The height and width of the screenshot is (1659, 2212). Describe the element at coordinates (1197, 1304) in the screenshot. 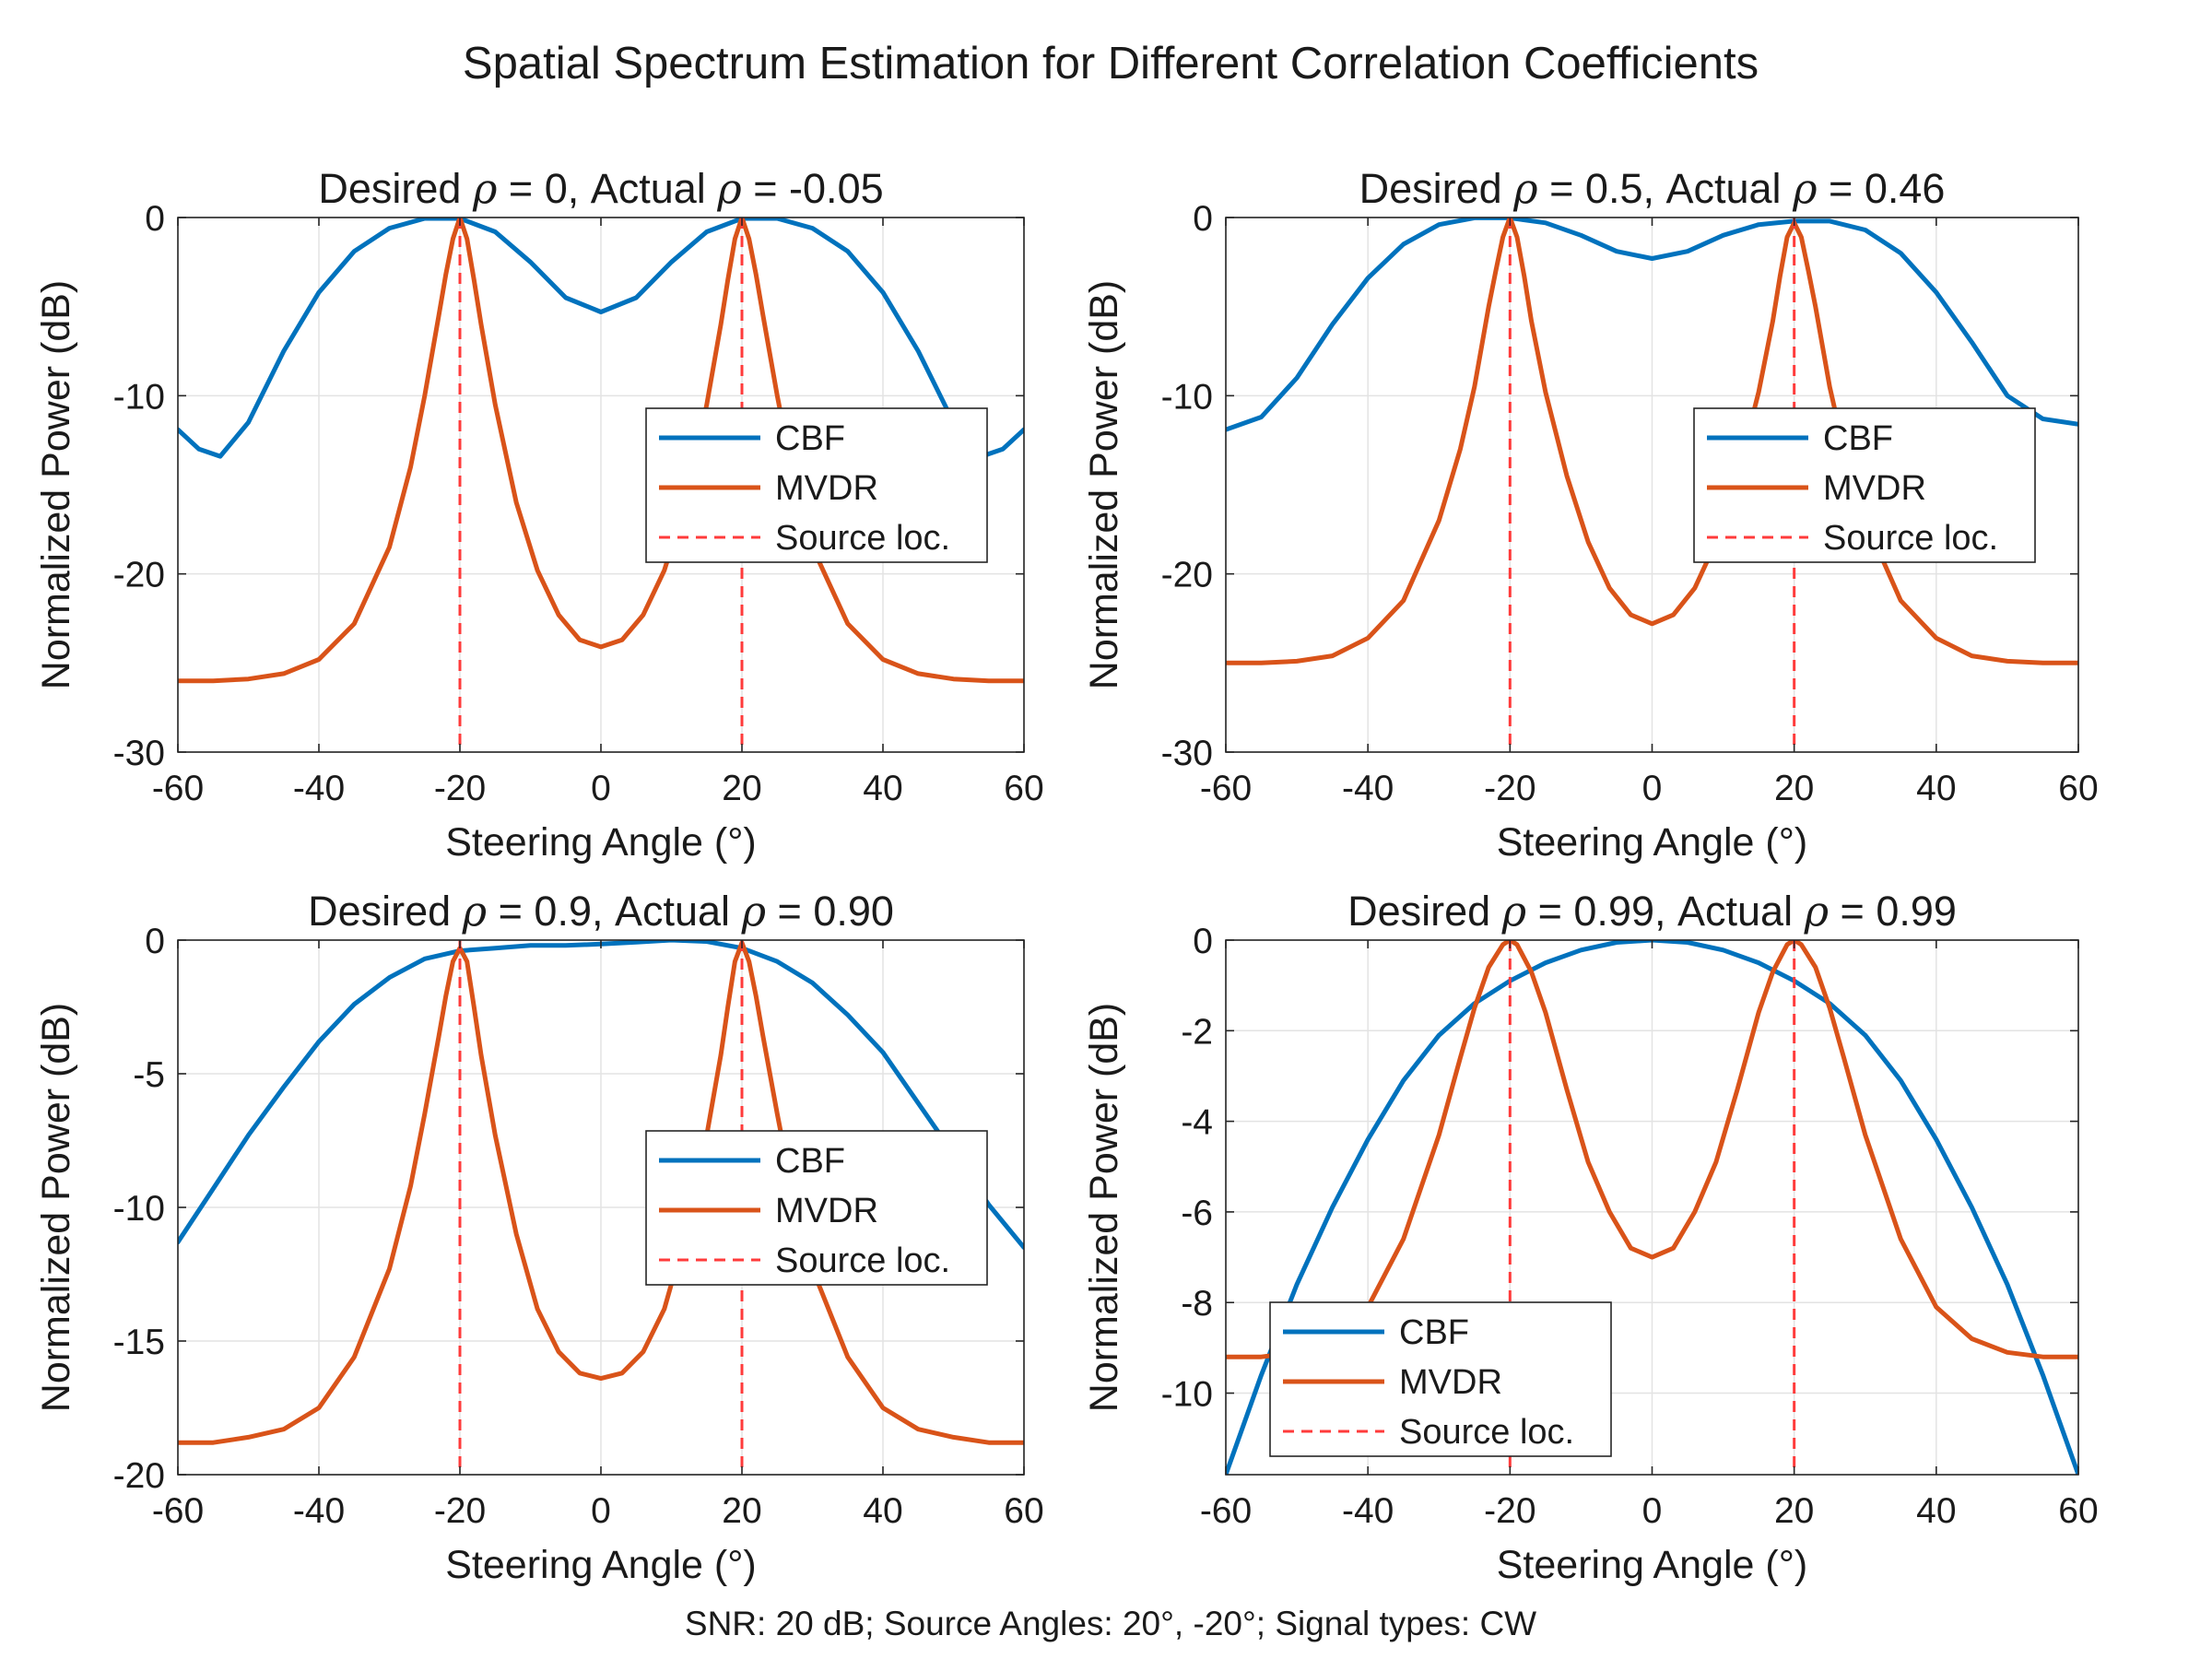

I see `y-tick-label: -8` at that location.